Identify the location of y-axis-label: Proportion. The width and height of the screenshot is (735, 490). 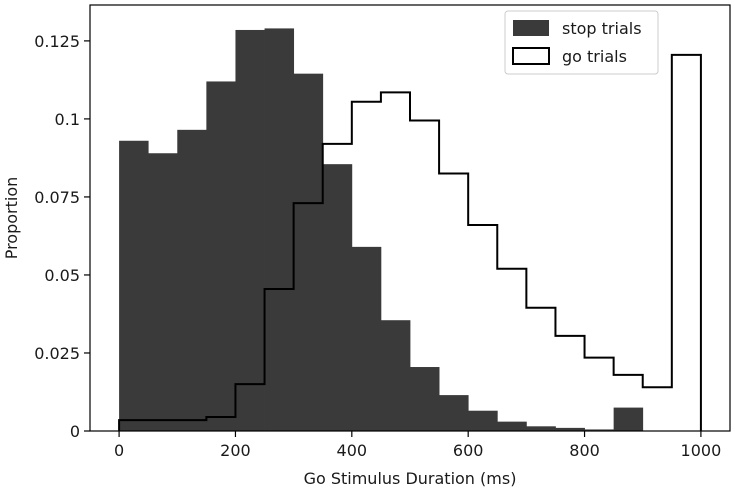
(11, 218).